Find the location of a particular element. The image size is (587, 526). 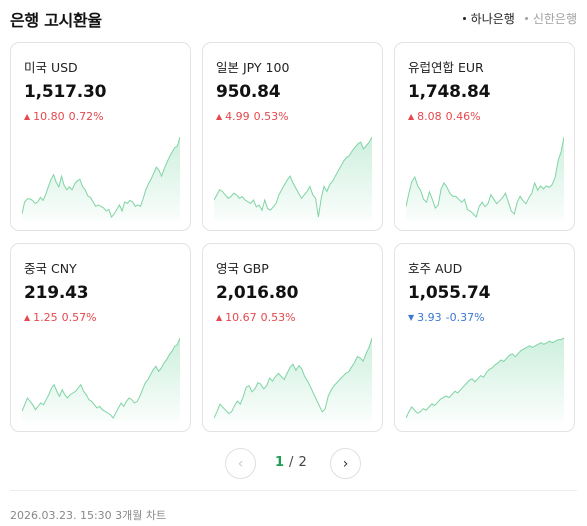

change-amount: 8.08 is located at coordinates (429, 116).